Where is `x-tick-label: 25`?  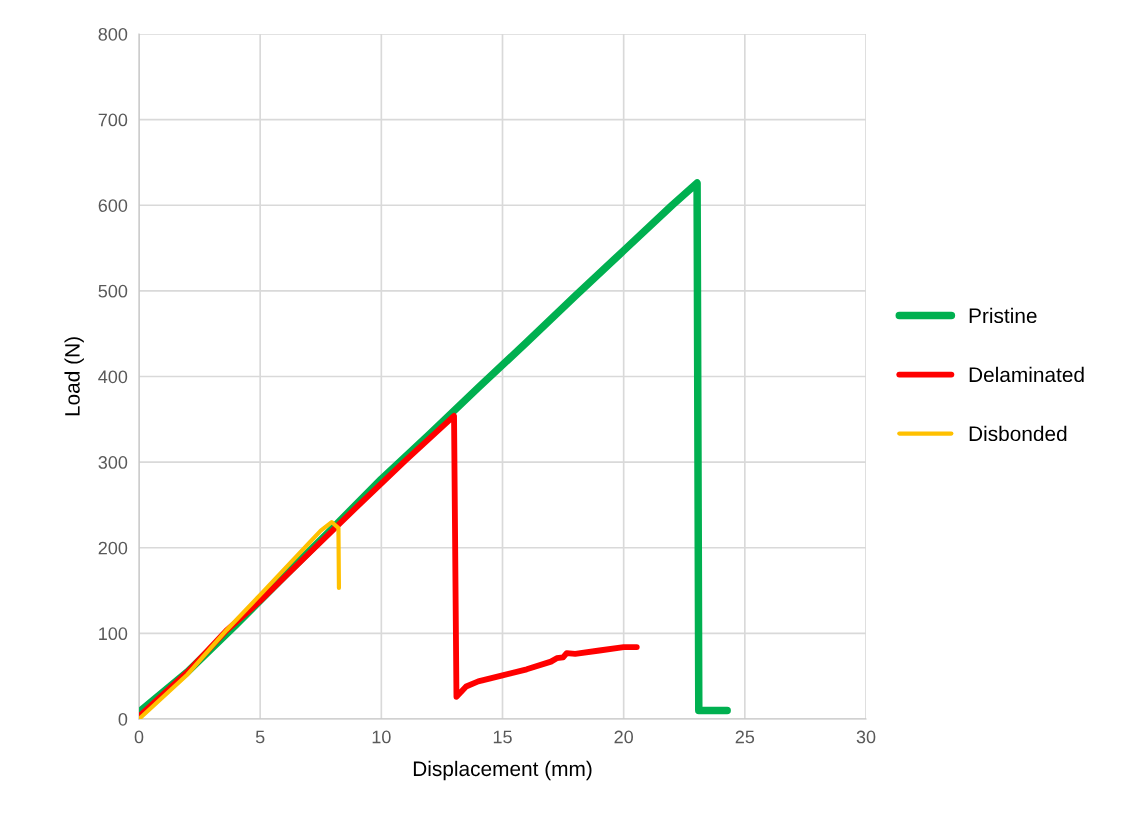 x-tick-label: 25 is located at coordinates (745, 737).